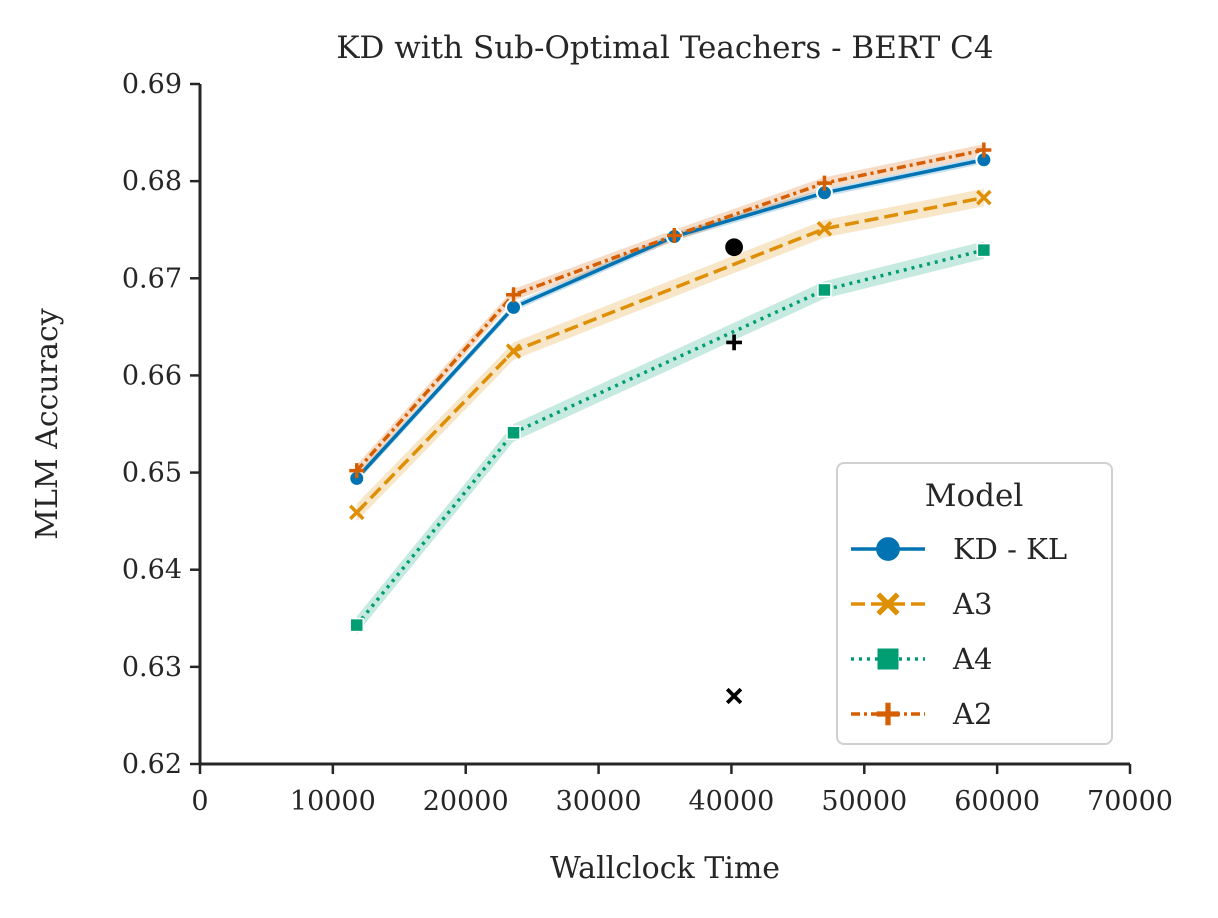 The height and width of the screenshot is (918, 1218). Describe the element at coordinates (972, 714) in the screenshot. I see `legend-label-a2: A2` at that location.